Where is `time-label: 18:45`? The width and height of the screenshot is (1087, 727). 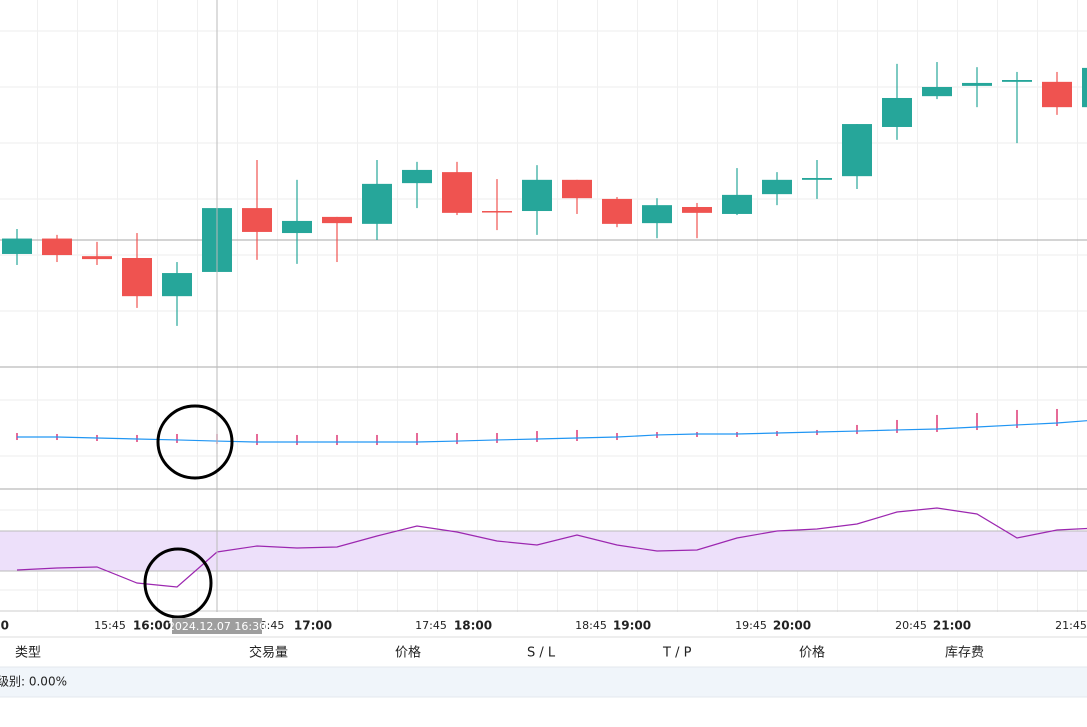
time-label: 18:45 is located at coordinates (591, 625).